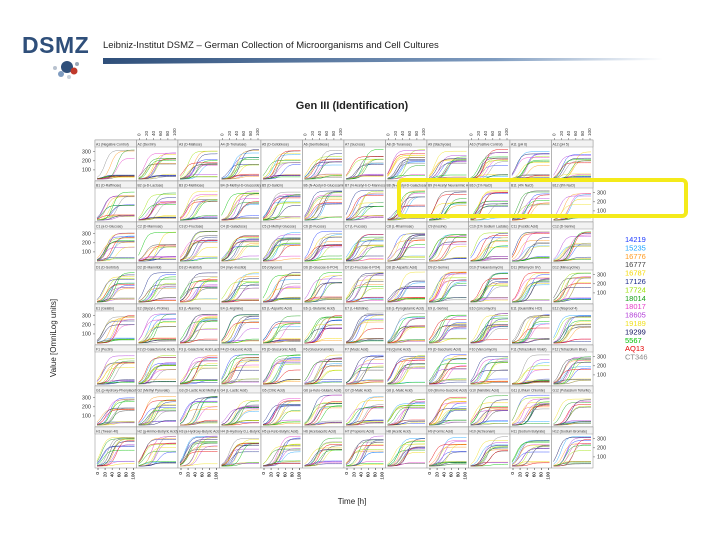 The width and height of the screenshot is (720, 540). Describe the element at coordinates (321, 267) in the screenshot. I see `panel-label: D6 (D-Glucose-6-PO4)` at that location.